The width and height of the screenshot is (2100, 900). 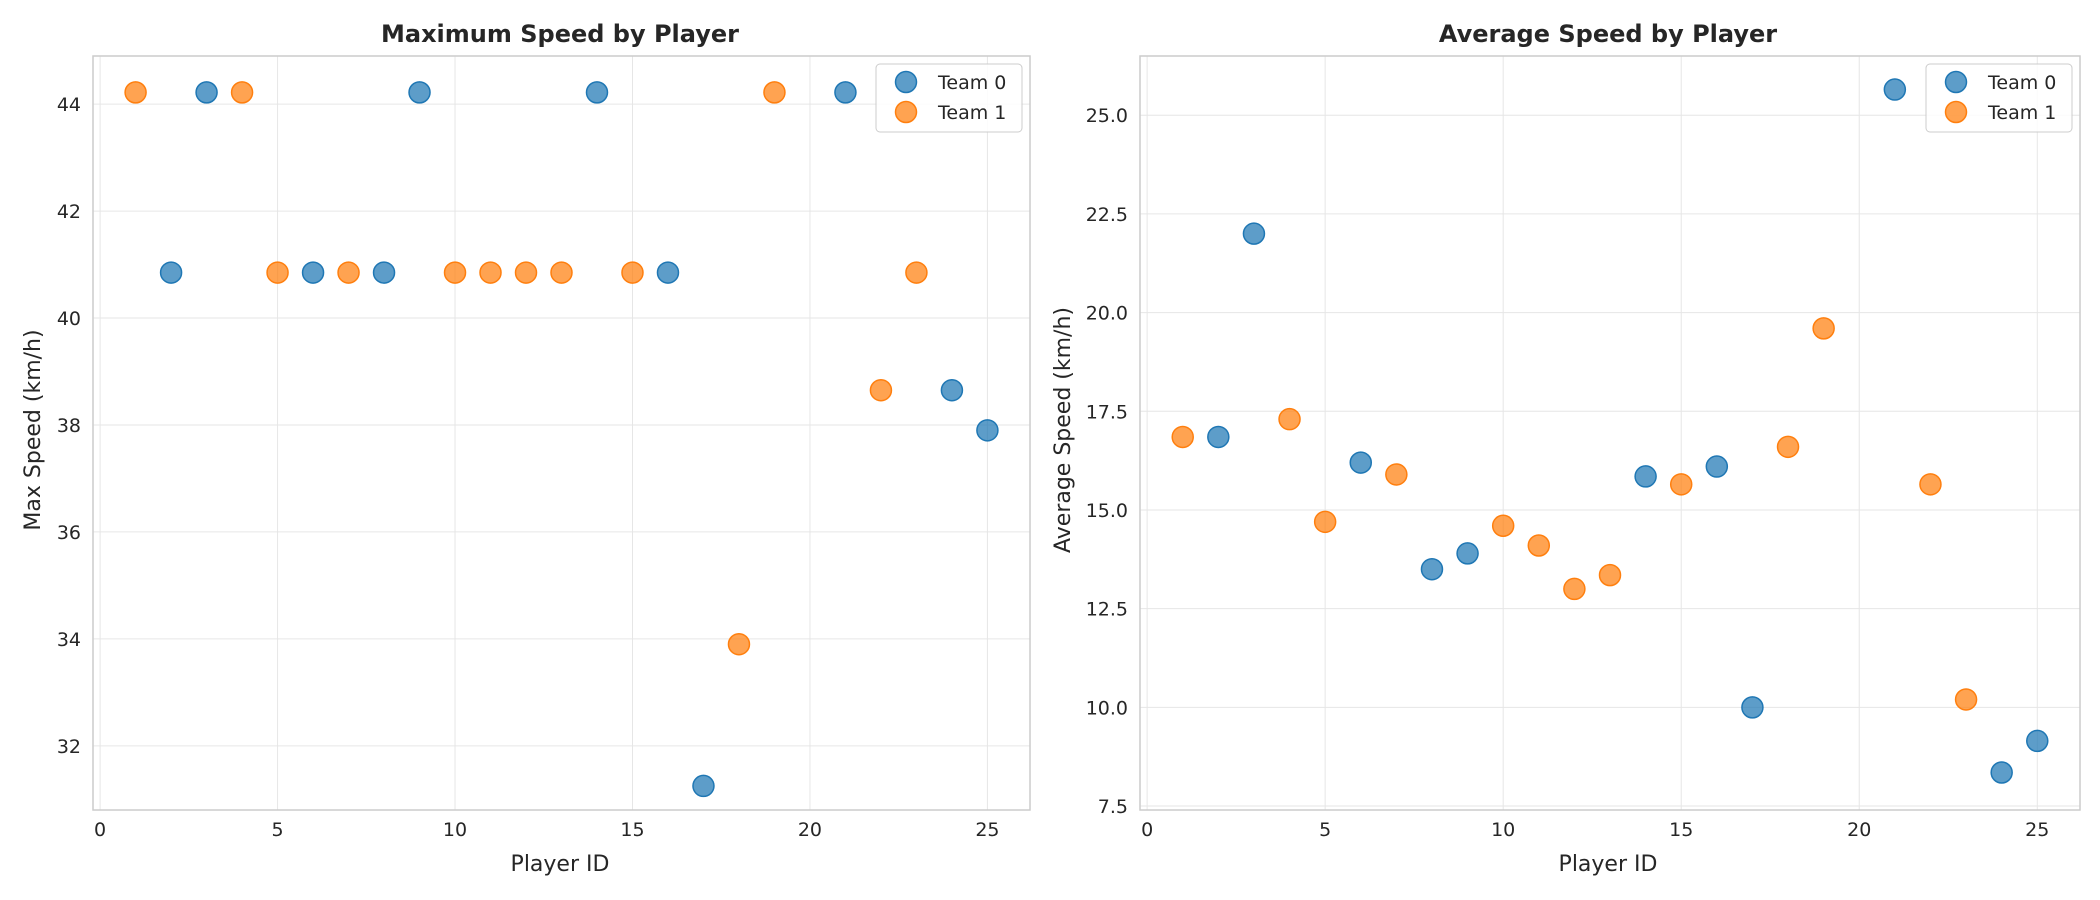 What do you see at coordinates (69, 319) in the screenshot?
I see `y-tick-label: 40` at bounding box center [69, 319].